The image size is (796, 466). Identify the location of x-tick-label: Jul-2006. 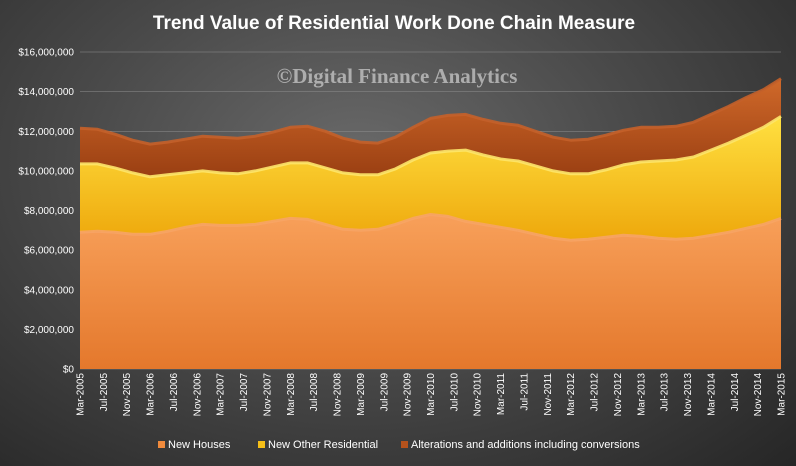
(174, 392).